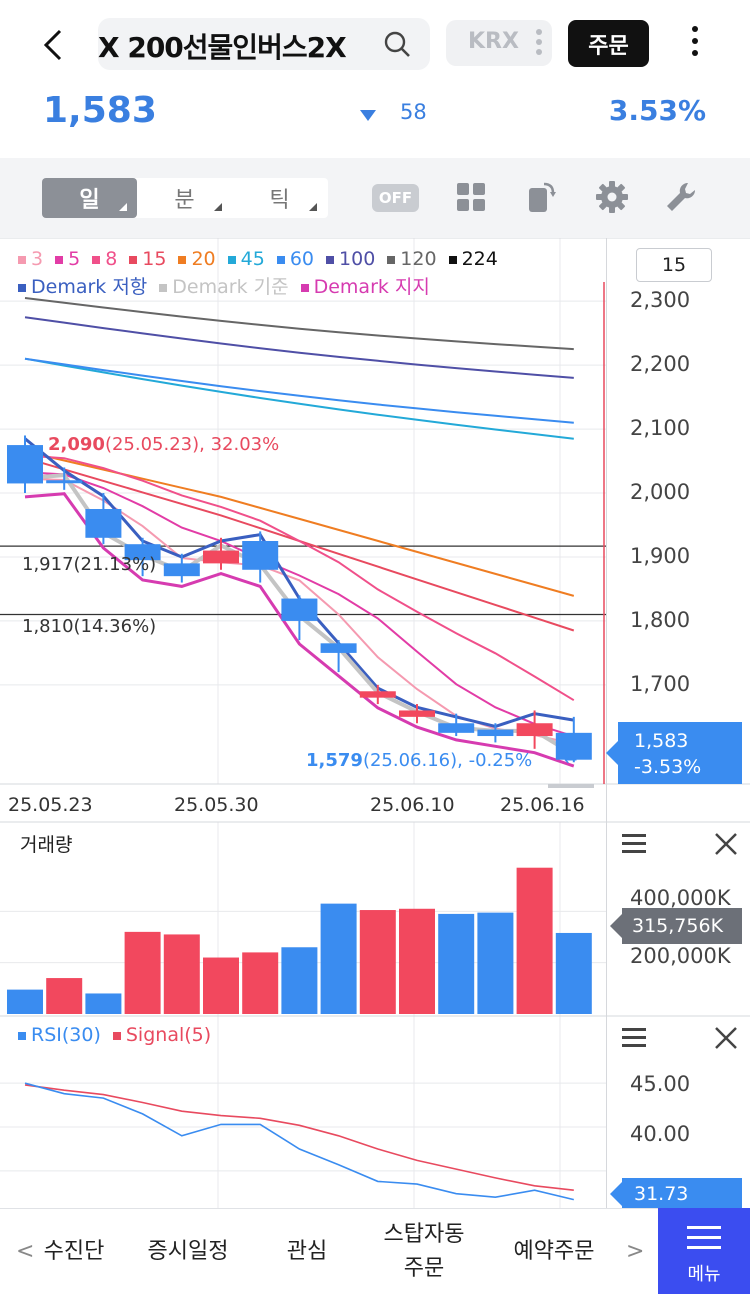  What do you see at coordinates (571, 759) in the screenshot?
I see `left-arrow-icon: ←` at bounding box center [571, 759].